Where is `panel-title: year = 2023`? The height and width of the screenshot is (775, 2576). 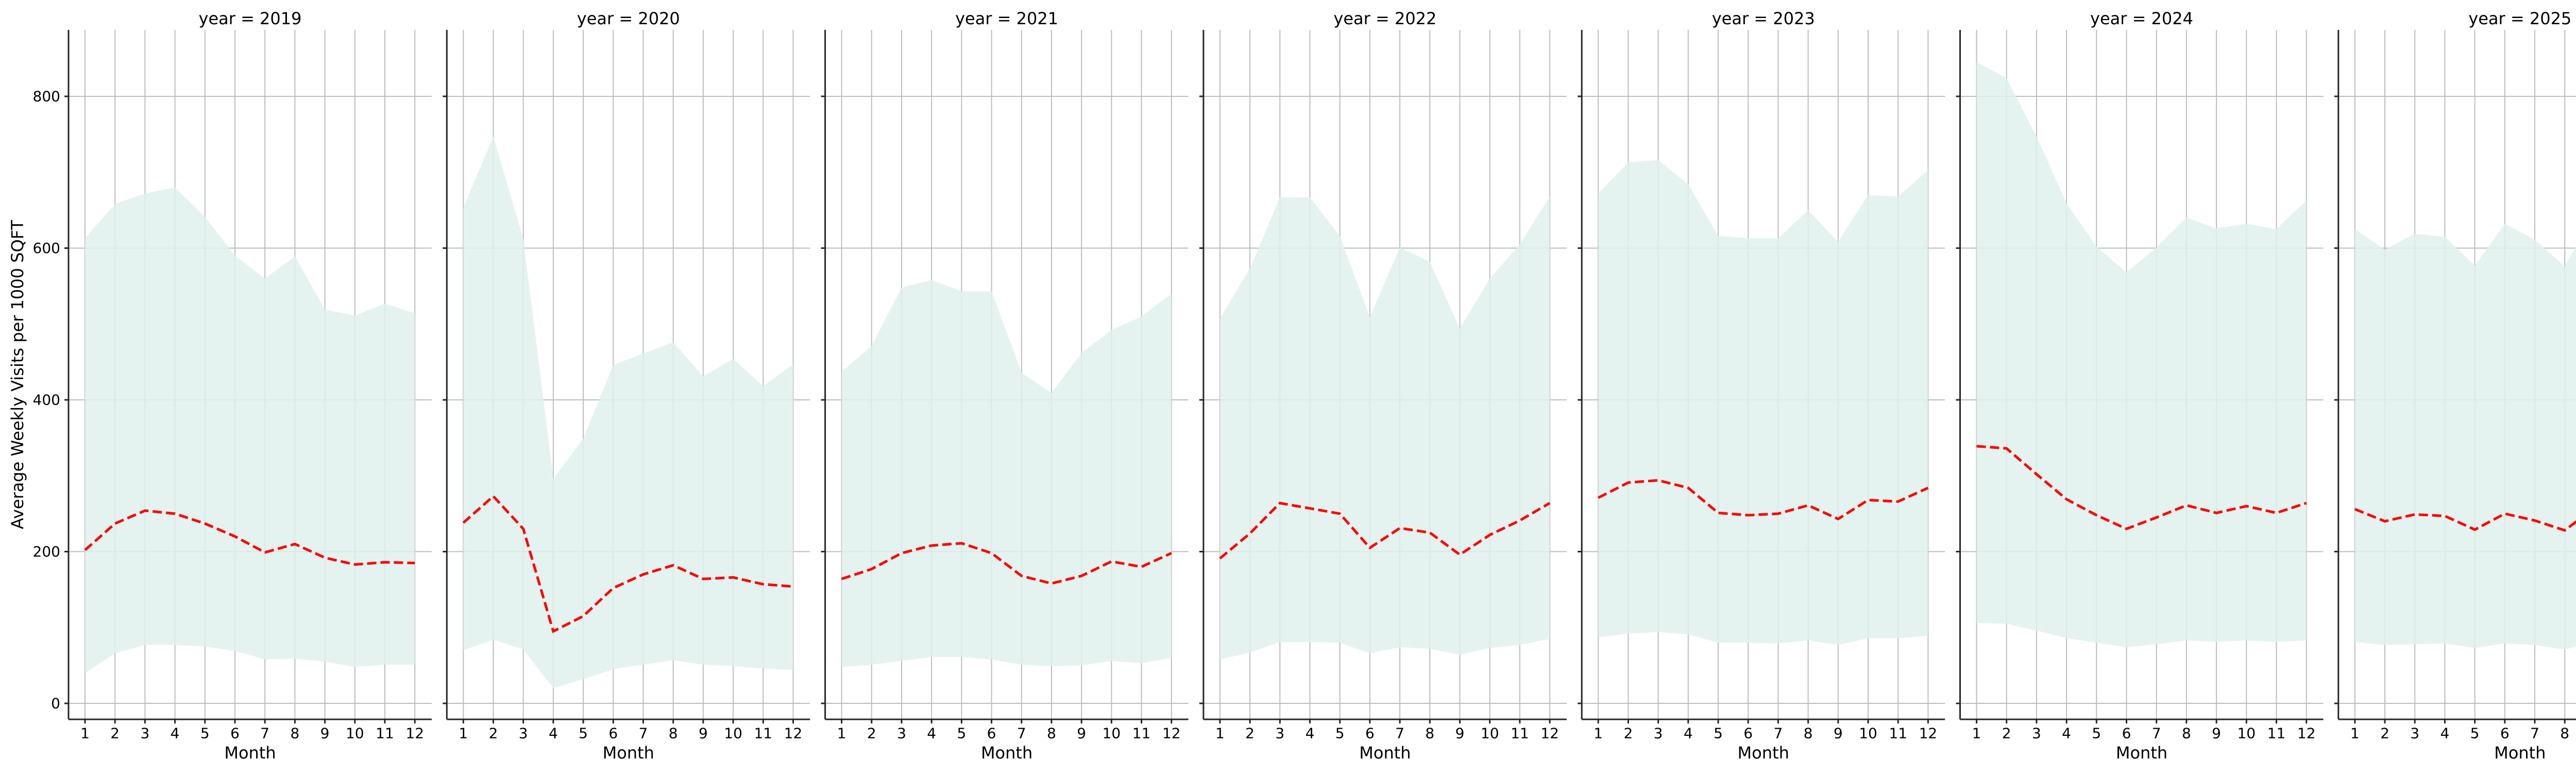 panel-title: year = 2023 is located at coordinates (1764, 19).